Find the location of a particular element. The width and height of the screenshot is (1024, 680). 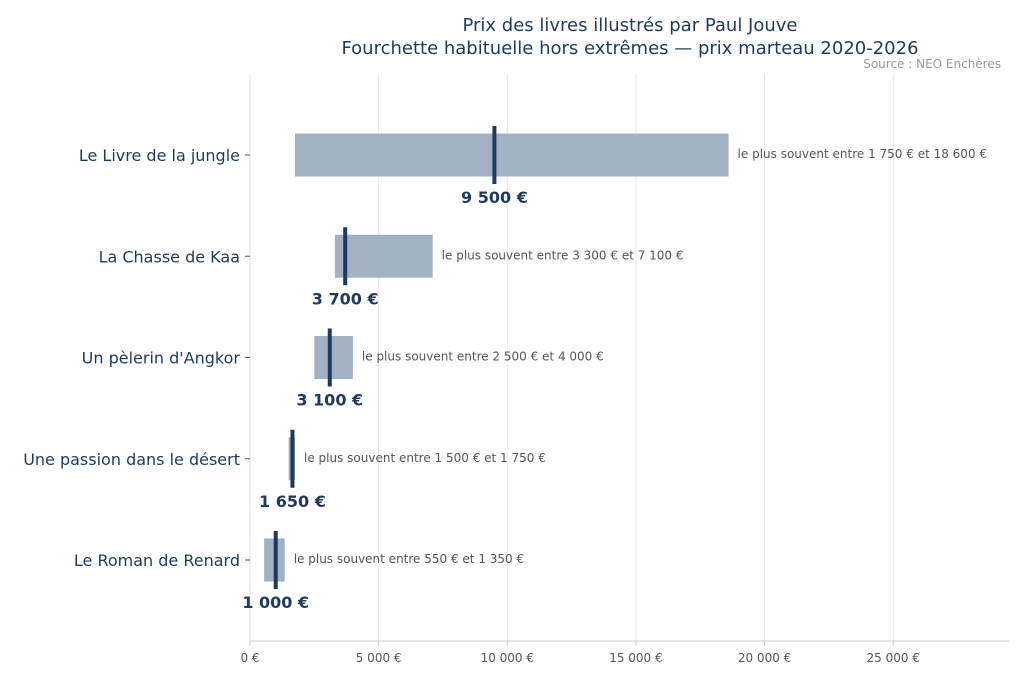

x-tick-label: 0 € is located at coordinates (249, 658).